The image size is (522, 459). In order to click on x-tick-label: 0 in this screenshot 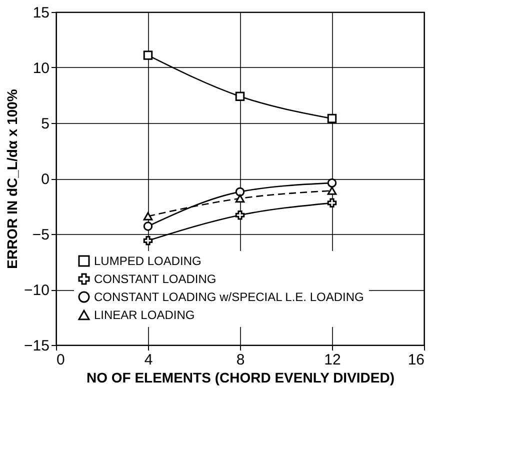, I will do `click(60, 360)`.